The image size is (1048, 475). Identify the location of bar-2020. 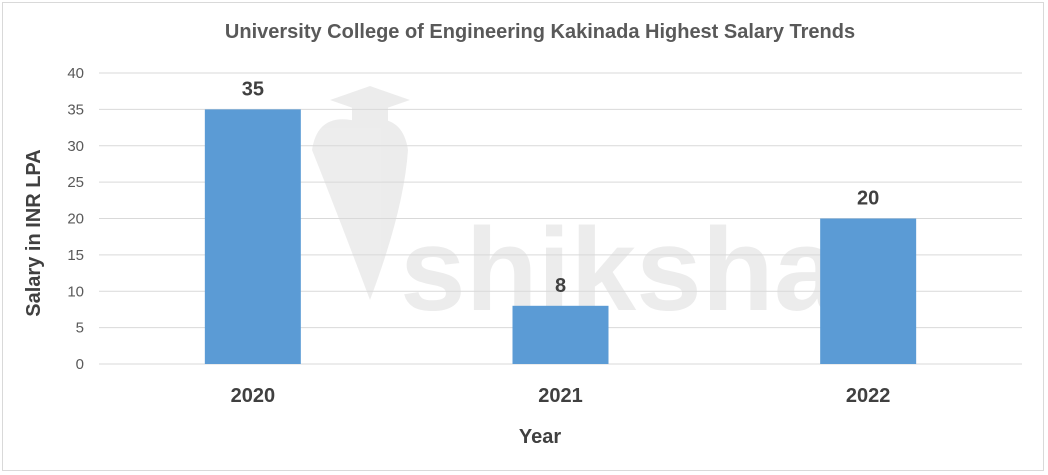
(252, 236).